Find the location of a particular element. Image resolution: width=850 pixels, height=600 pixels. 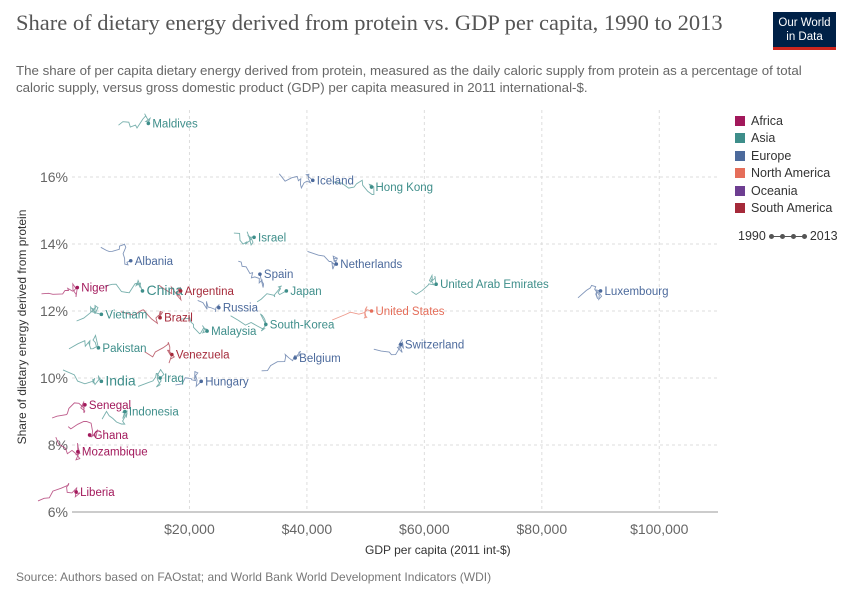

x-axis-label: GDP per capita (2011 int-$) is located at coordinates (438, 550).